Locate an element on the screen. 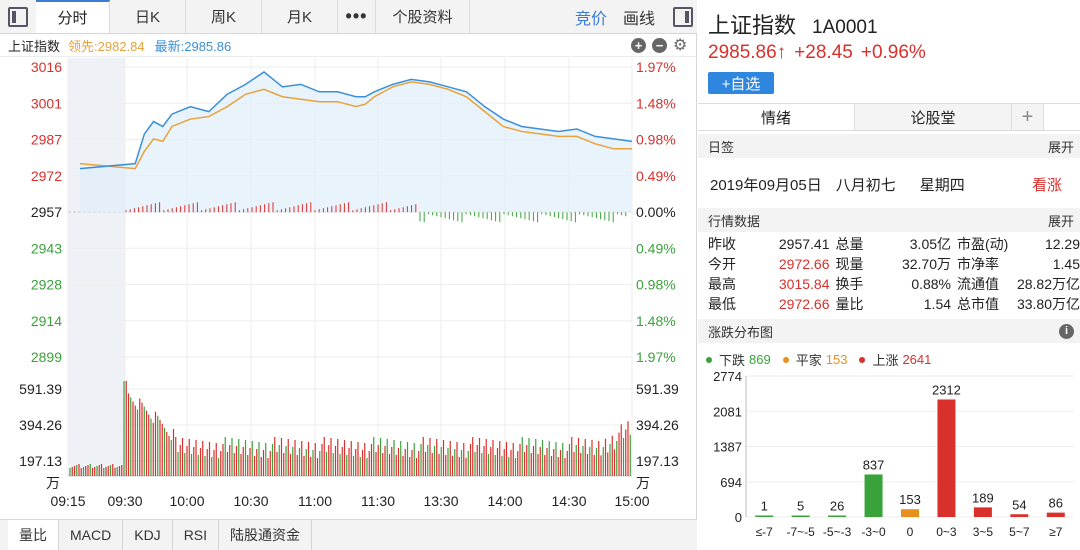 The height and width of the screenshot is (550, 1080). tab-forum: 论股堂 is located at coordinates (933, 117).